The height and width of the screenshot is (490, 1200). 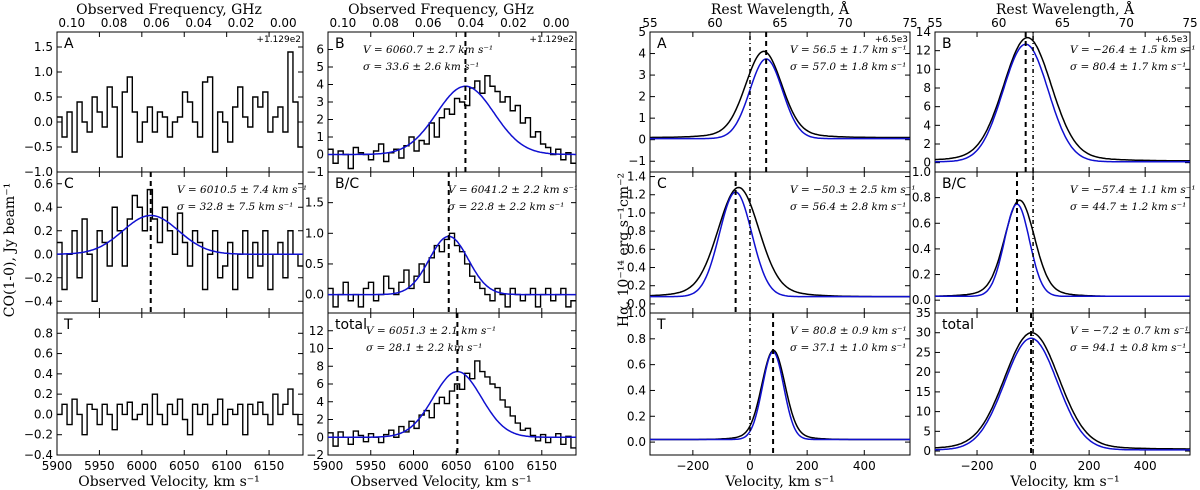 What do you see at coordinates (662, 184) in the screenshot?
I see `panel-label: C` at bounding box center [662, 184].